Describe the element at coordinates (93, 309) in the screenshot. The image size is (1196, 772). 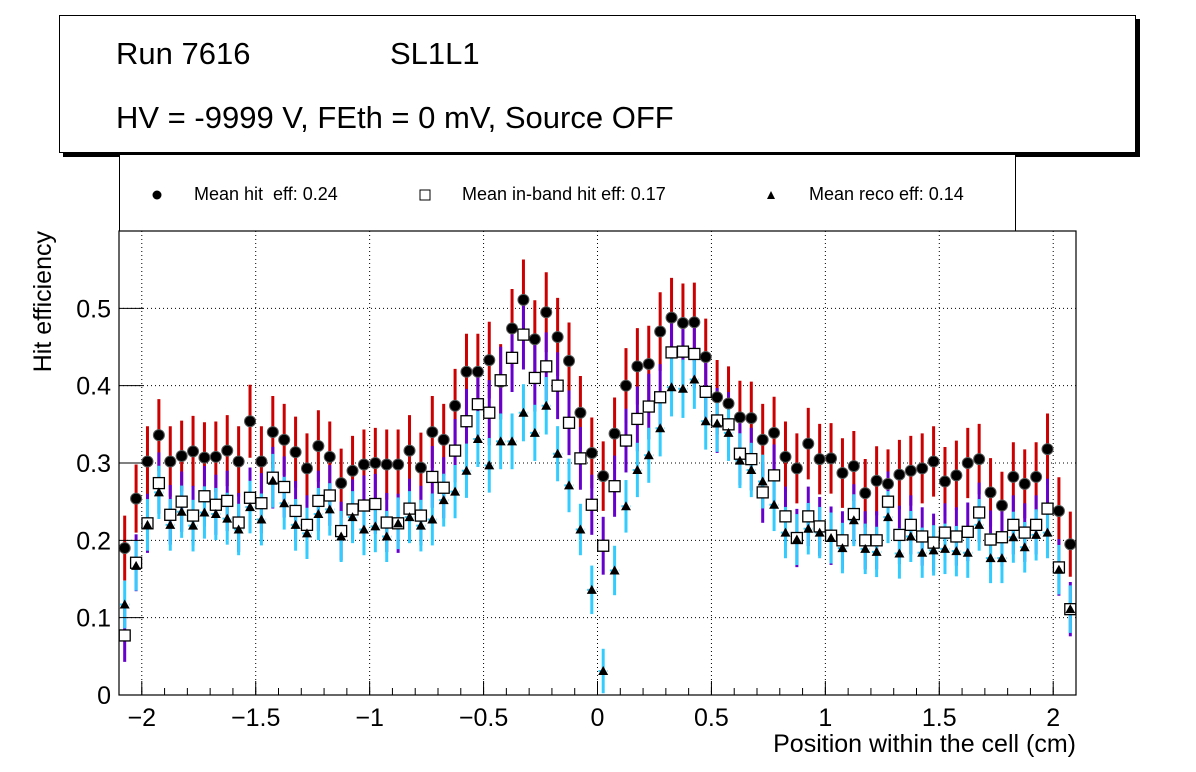
I see `y-tick-label: 0.5` at that location.